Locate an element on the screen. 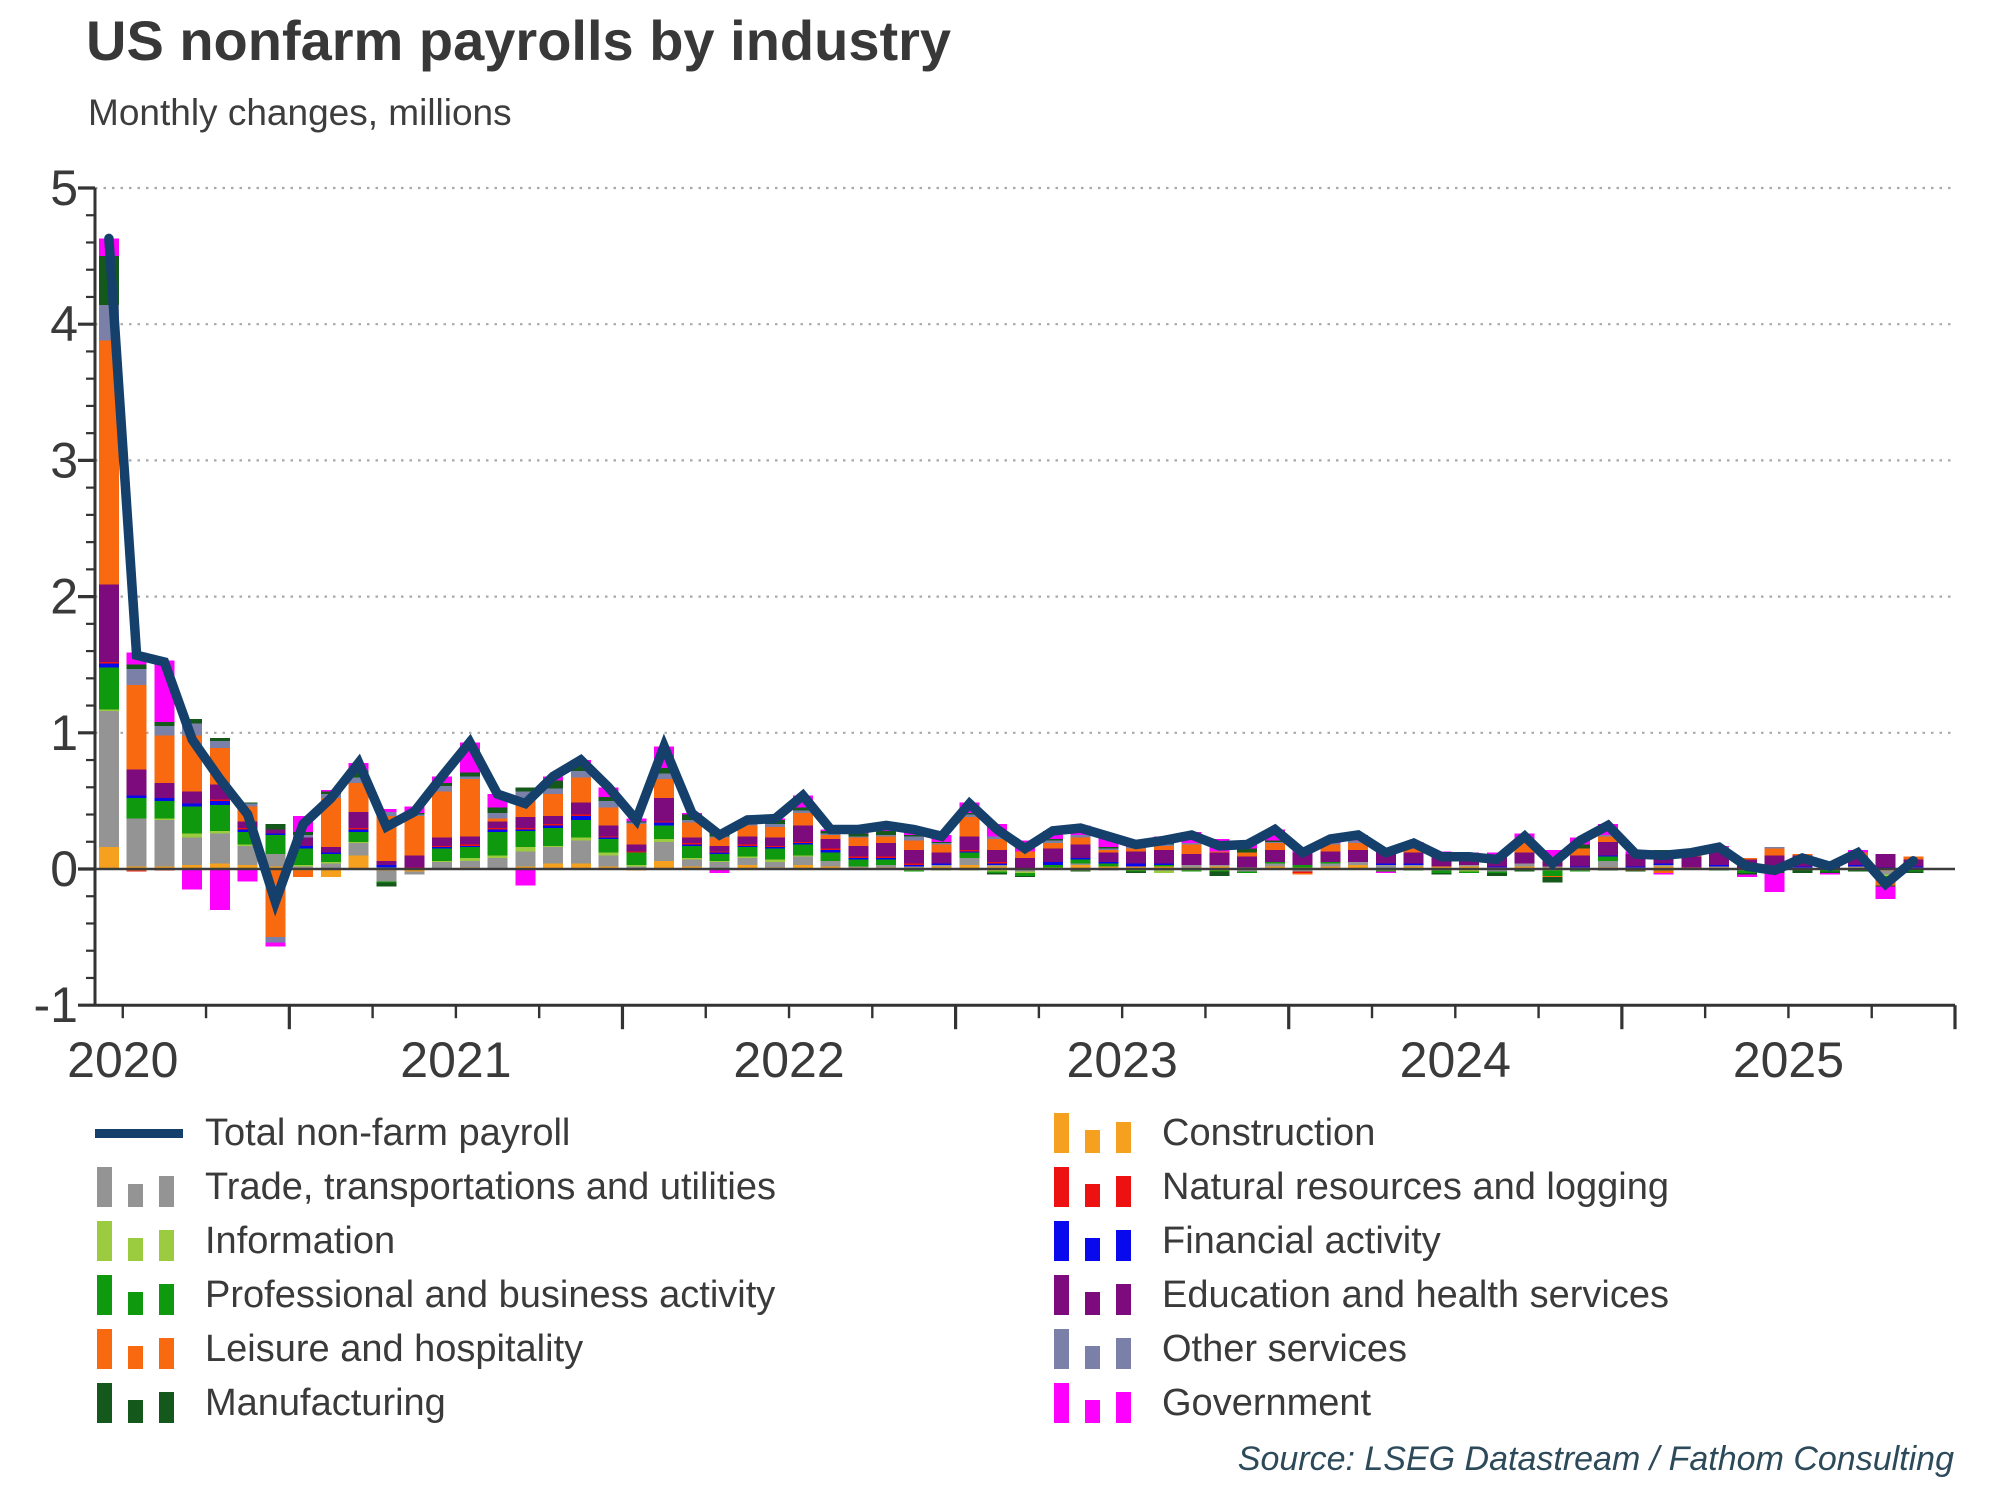 The image size is (2000, 1500). y-tick-label: 0 is located at coordinates (64, 869).